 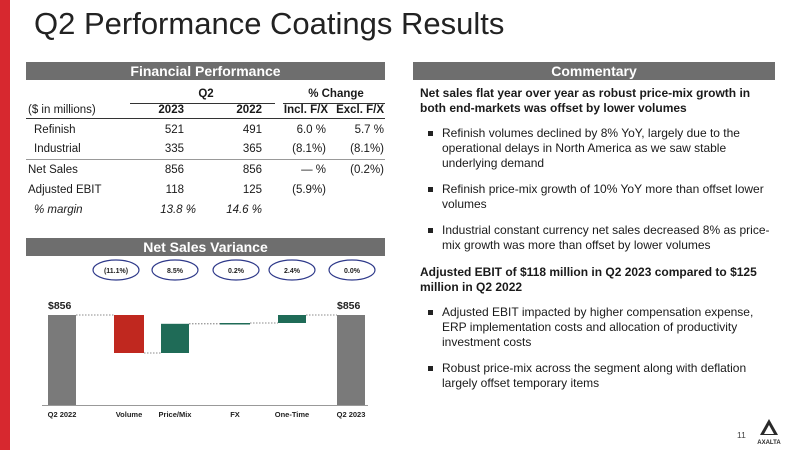 I want to click on row-label-net-sales: Net Sales, so click(x=53, y=170).